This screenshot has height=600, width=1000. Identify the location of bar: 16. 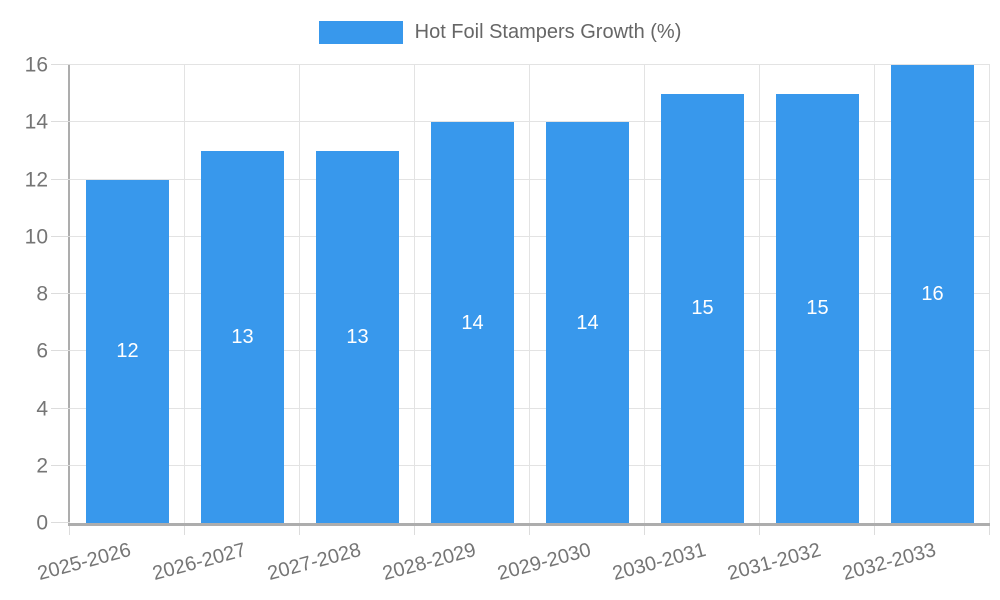
(932, 294).